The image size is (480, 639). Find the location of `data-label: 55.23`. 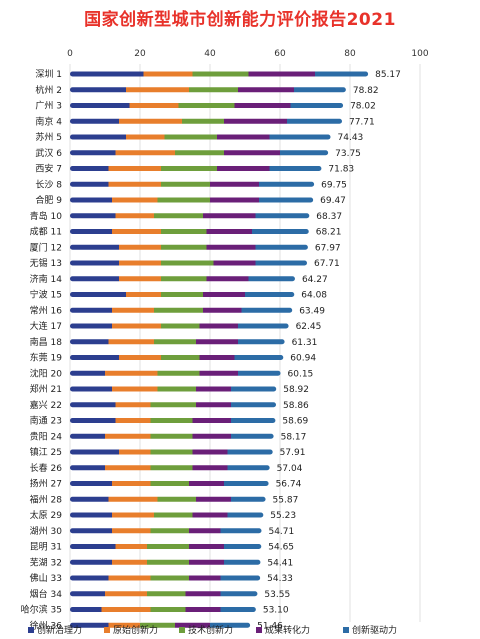

data-label: 55.23 is located at coordinates (283, 516).